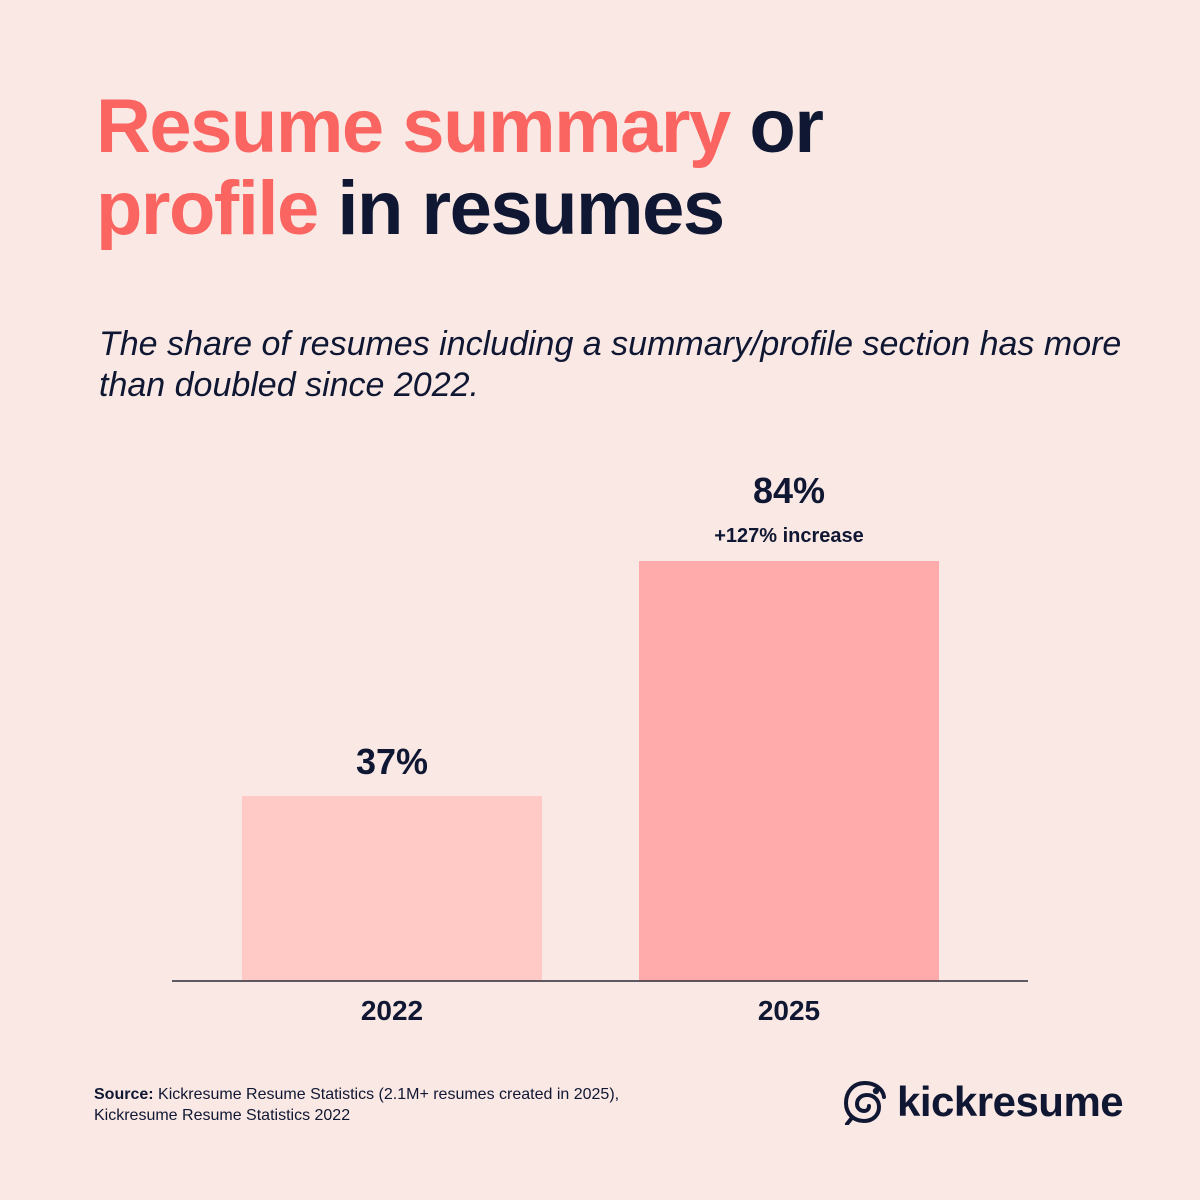  Describe the element at coordinates (1010, 1101) in the screenshot. I see `brand-name: kickresume` at that location.